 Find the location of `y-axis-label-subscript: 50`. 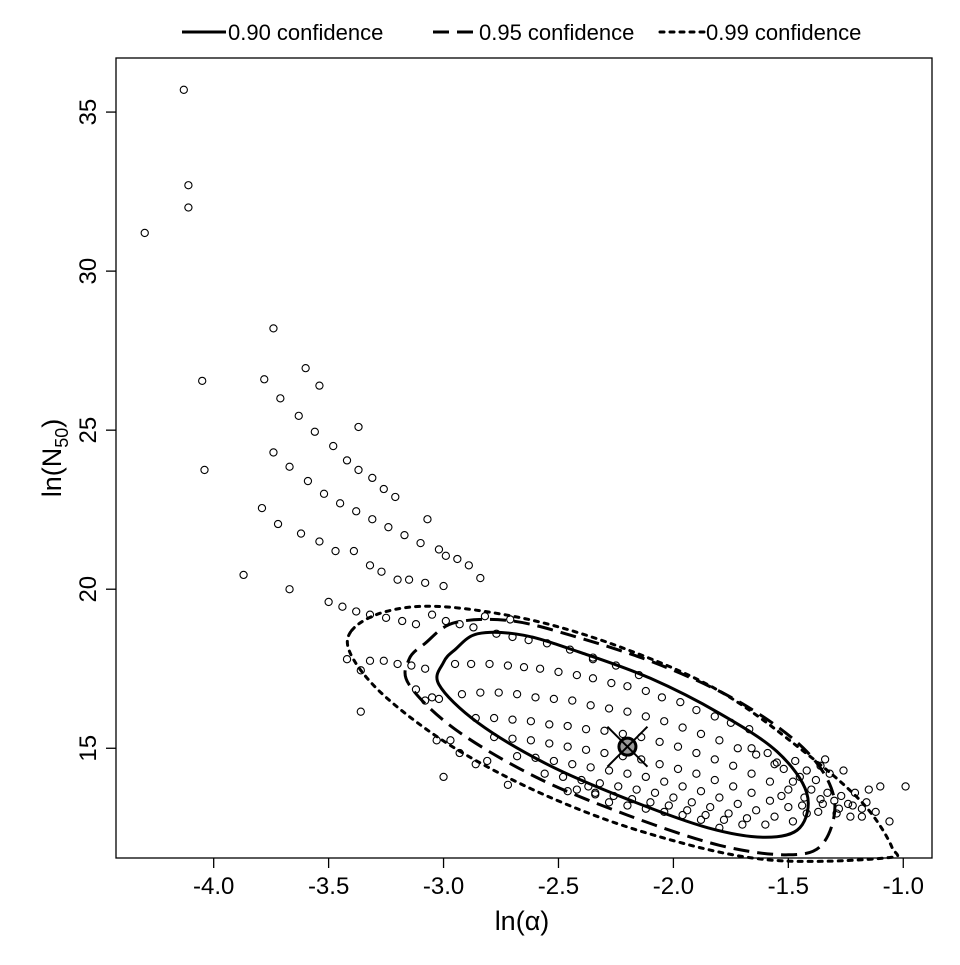

y-axis-label-subscript: 50 is located at coordinates (62, 438).